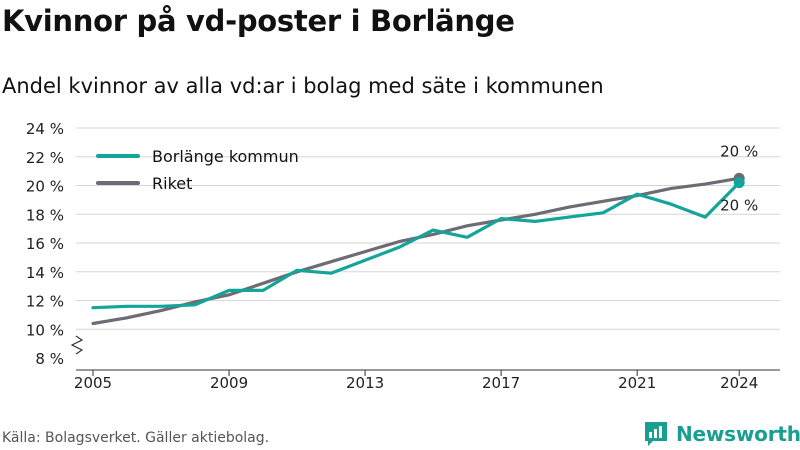  What do you see at coordinates (739, 151) in the screenshot?
I see `end-label-riket: 20 %` at bounding box center [739, 151].